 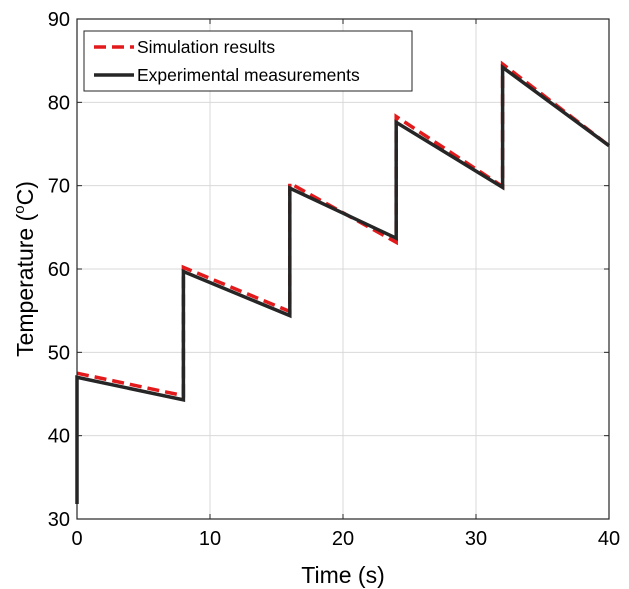 I want to click on legend-label-experimental: Experimental measurements, so click(x=248, y=75).